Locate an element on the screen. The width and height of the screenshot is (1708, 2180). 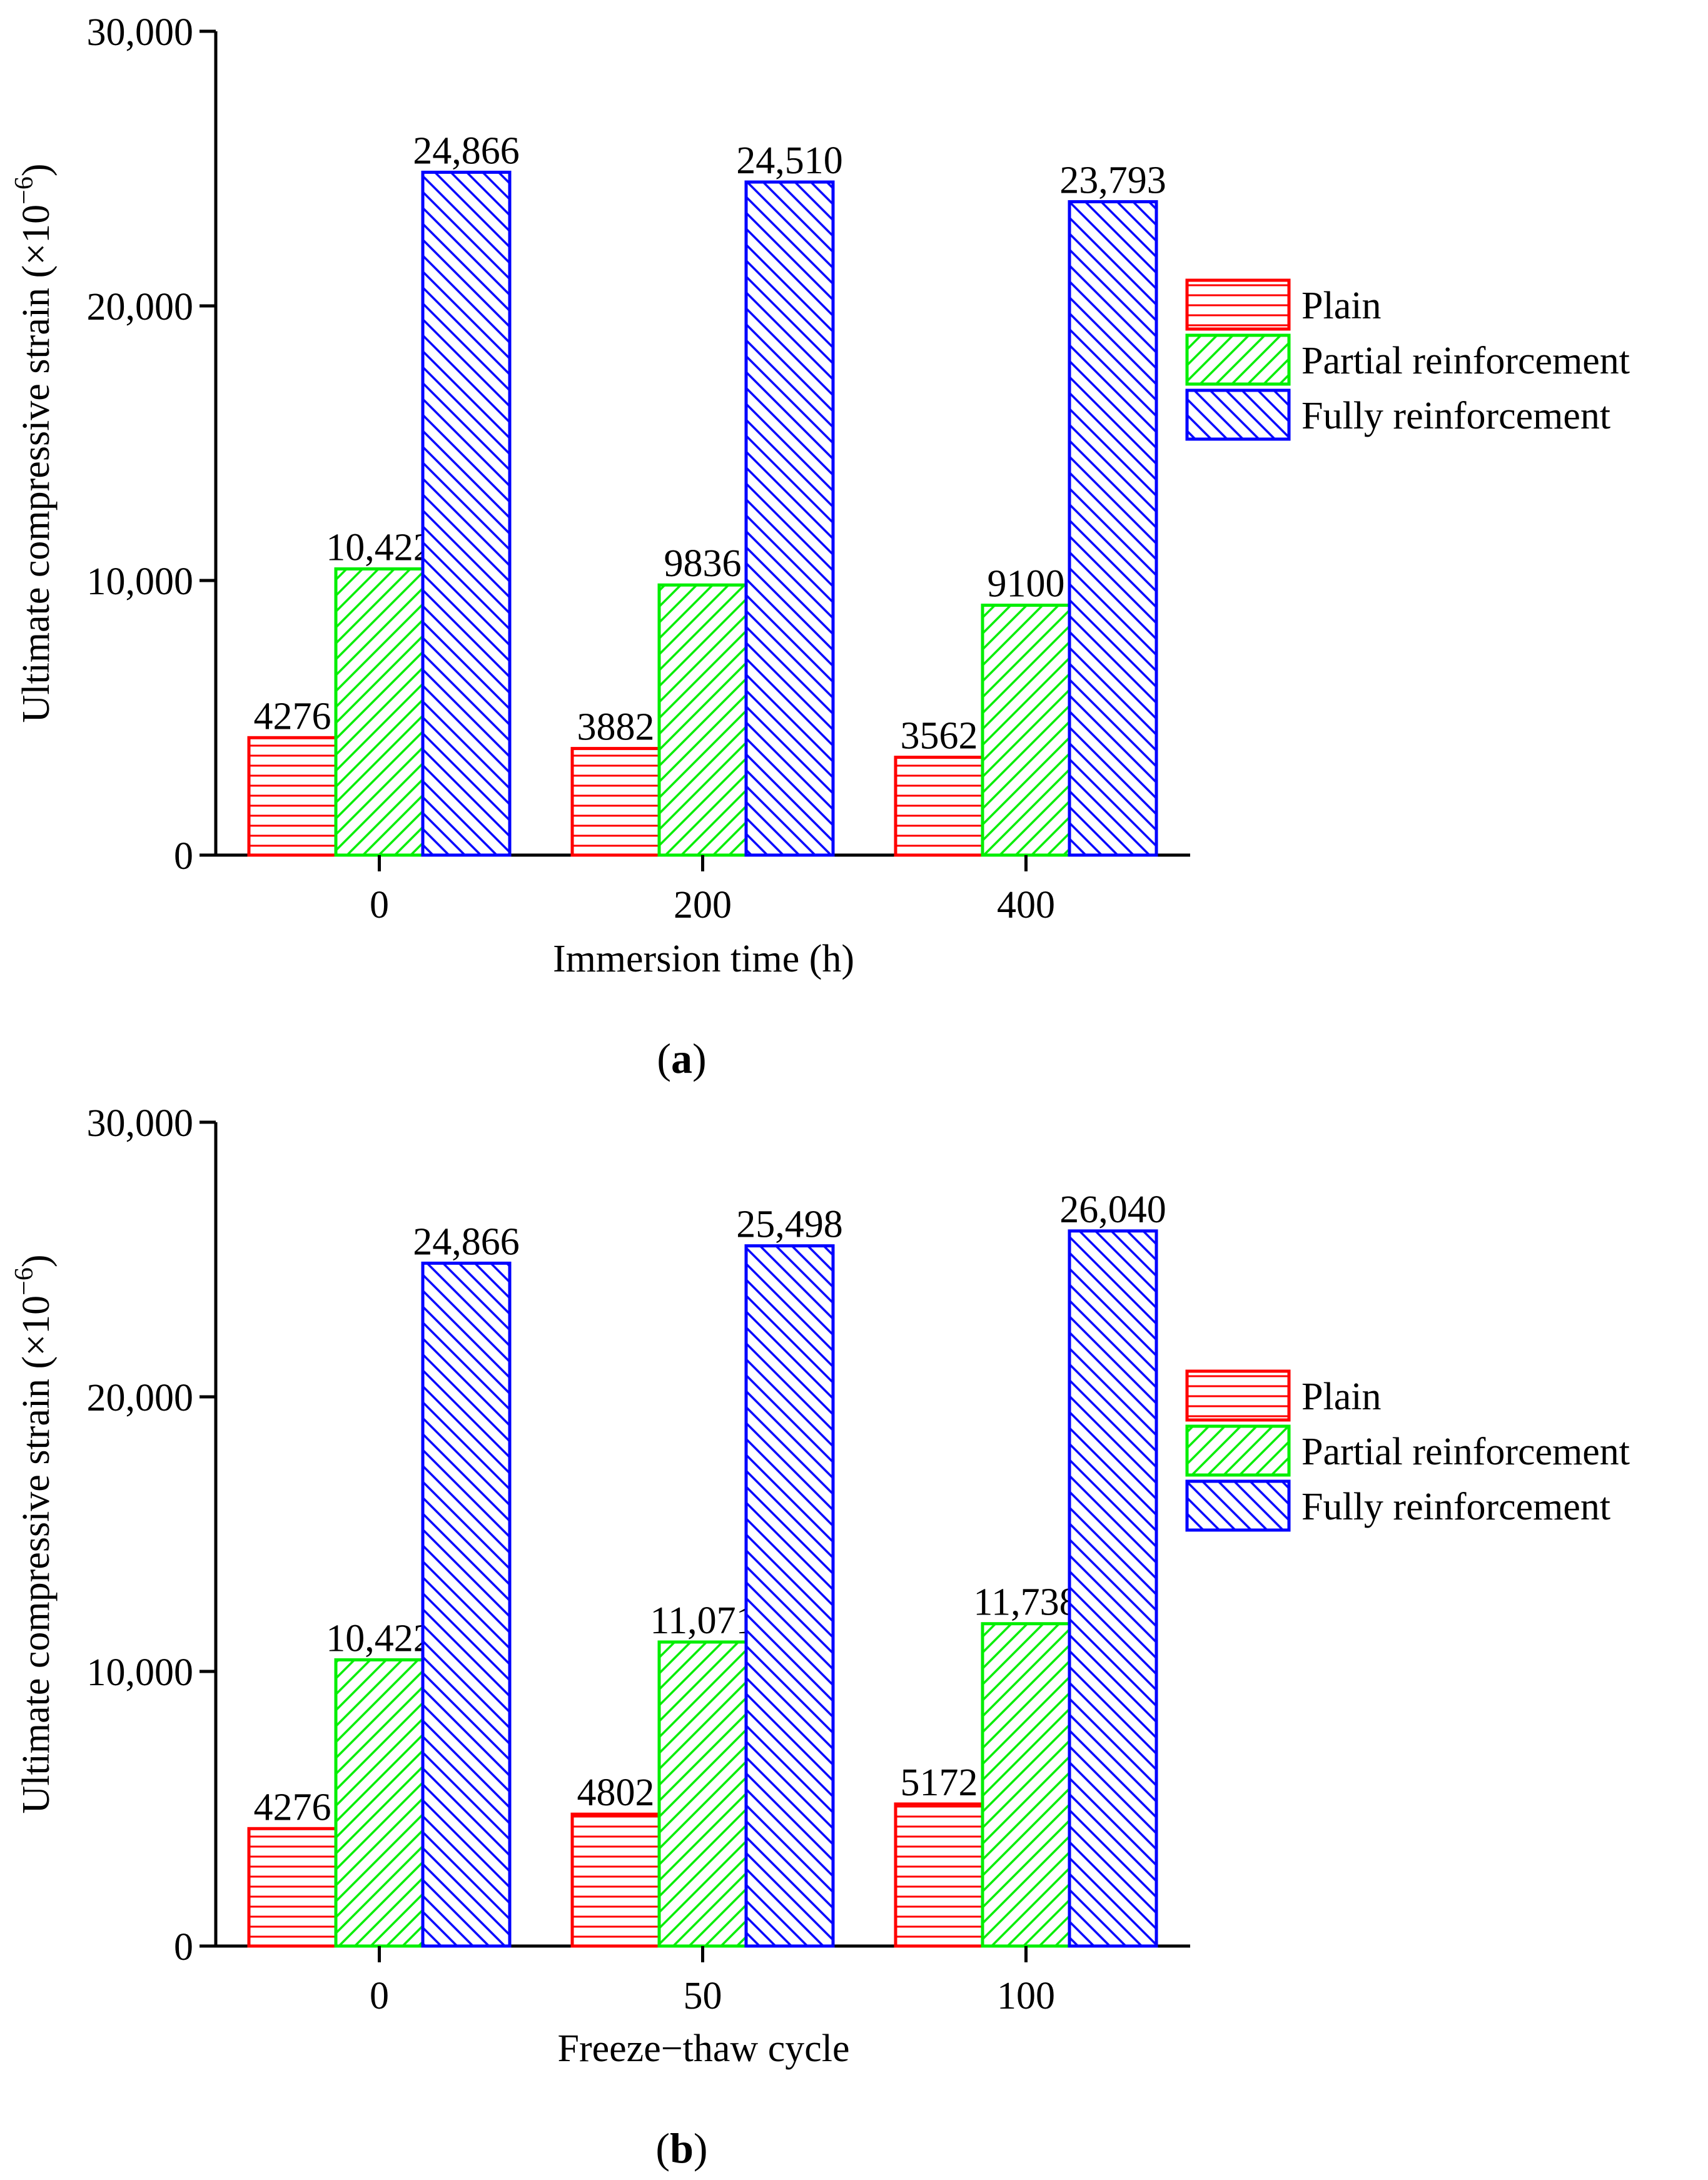
data-label: 24,510 is located at coordinates (789, 160).